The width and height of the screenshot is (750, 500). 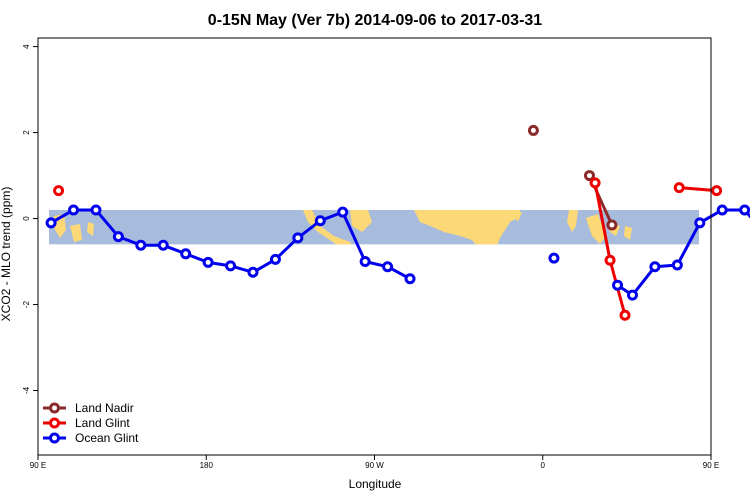 I want to click on y-tick-label: 2, so click(x=26, y=132).